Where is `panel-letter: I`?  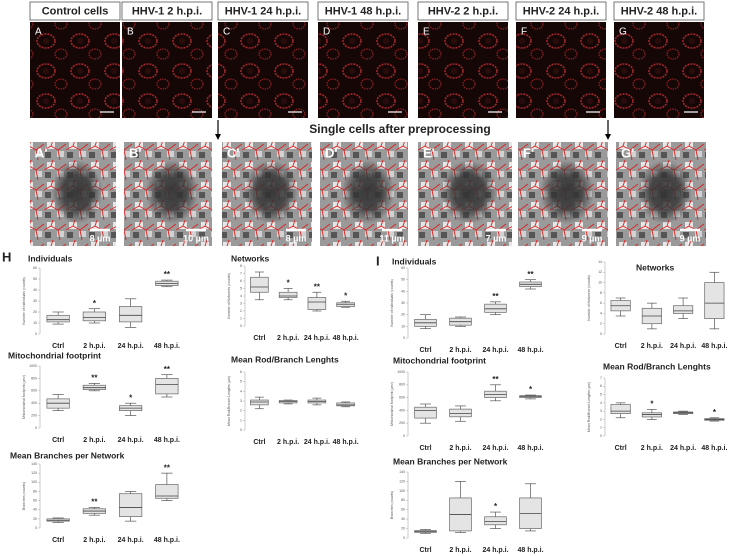
panel-letter: I is located at coordinates (378, 260).